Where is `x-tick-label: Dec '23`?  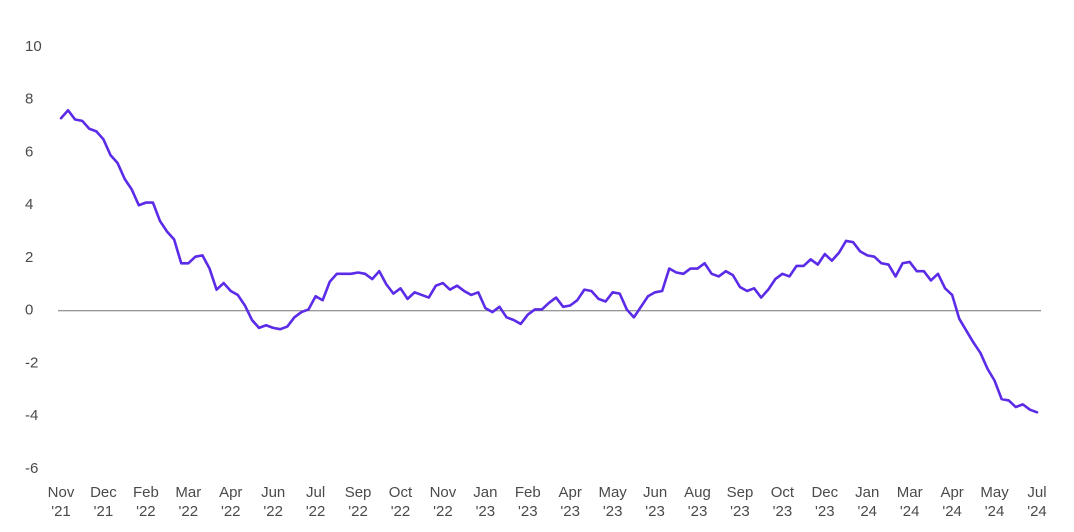 x-tick-label: Dec '23 is located at coordinates (824, 502).